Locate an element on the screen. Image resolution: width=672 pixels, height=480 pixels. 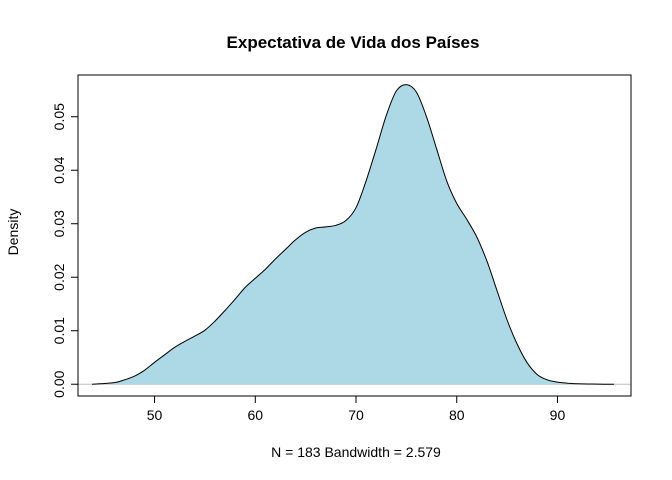
x-tick-label: 80 is located at coordinates (457, 415).